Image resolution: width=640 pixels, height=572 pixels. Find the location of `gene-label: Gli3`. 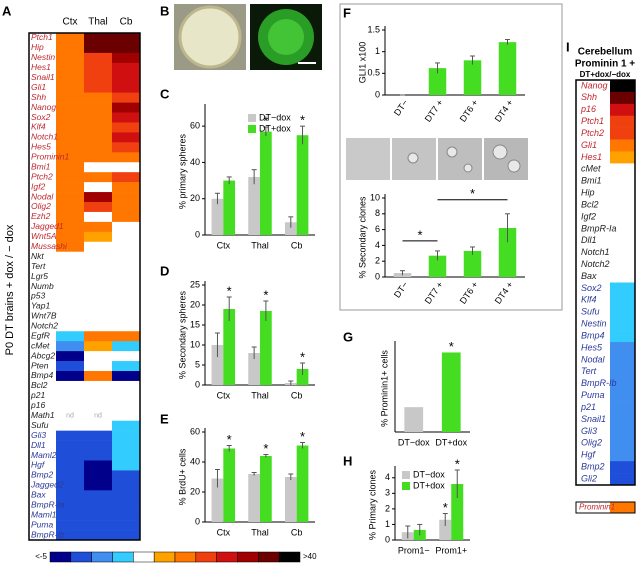

gene-label: Gli3 is located at coordinates (589, 431).